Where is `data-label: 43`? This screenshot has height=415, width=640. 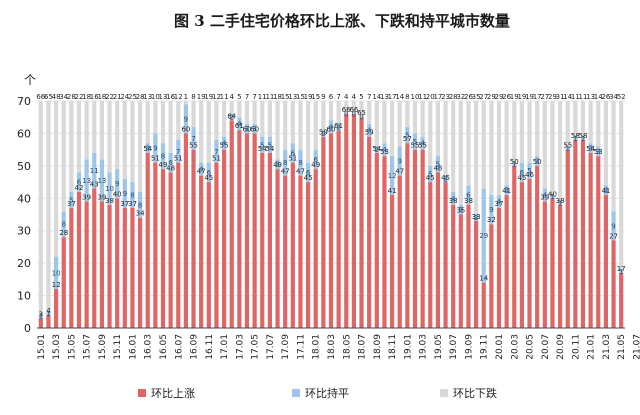
data-label: 43 is located at coordinates (94, 185).